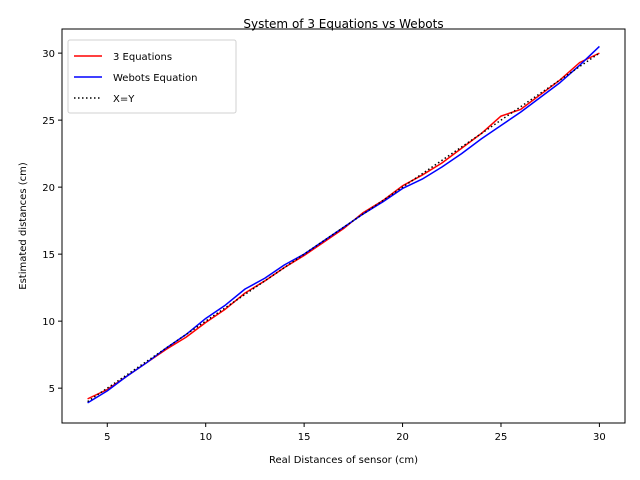 This screenshot has width=640, height=480. I want to click on x-tick-label: 15, so click(304, 437).